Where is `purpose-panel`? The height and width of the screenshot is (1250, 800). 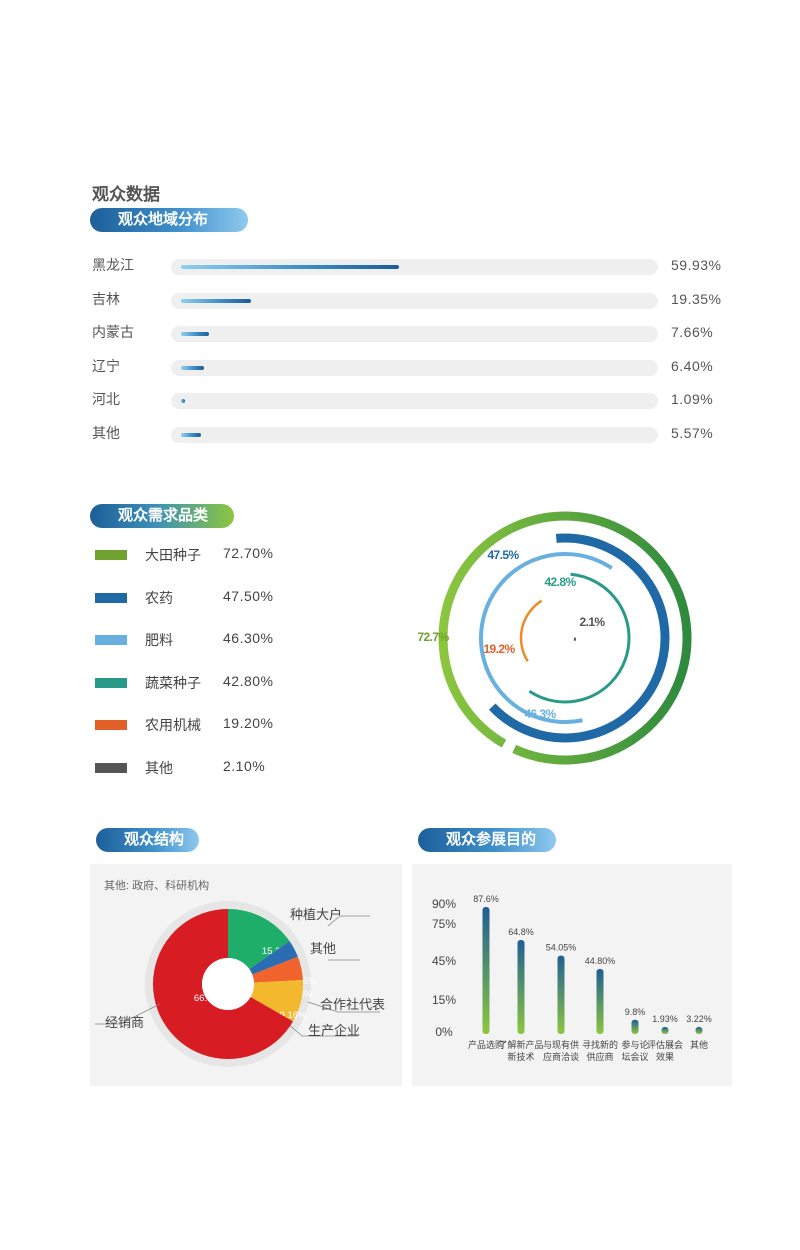 purpose-panel is located at coordinates (572, 975).